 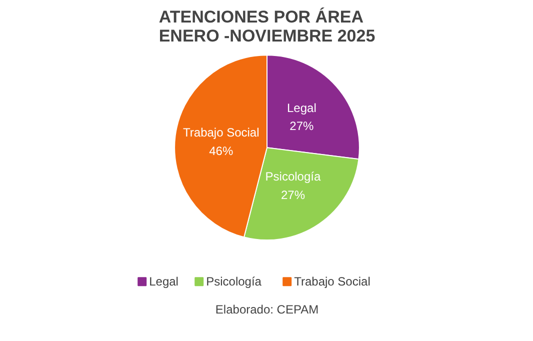 I want to click on legend-label: Legal, so click(x=163, y=281).